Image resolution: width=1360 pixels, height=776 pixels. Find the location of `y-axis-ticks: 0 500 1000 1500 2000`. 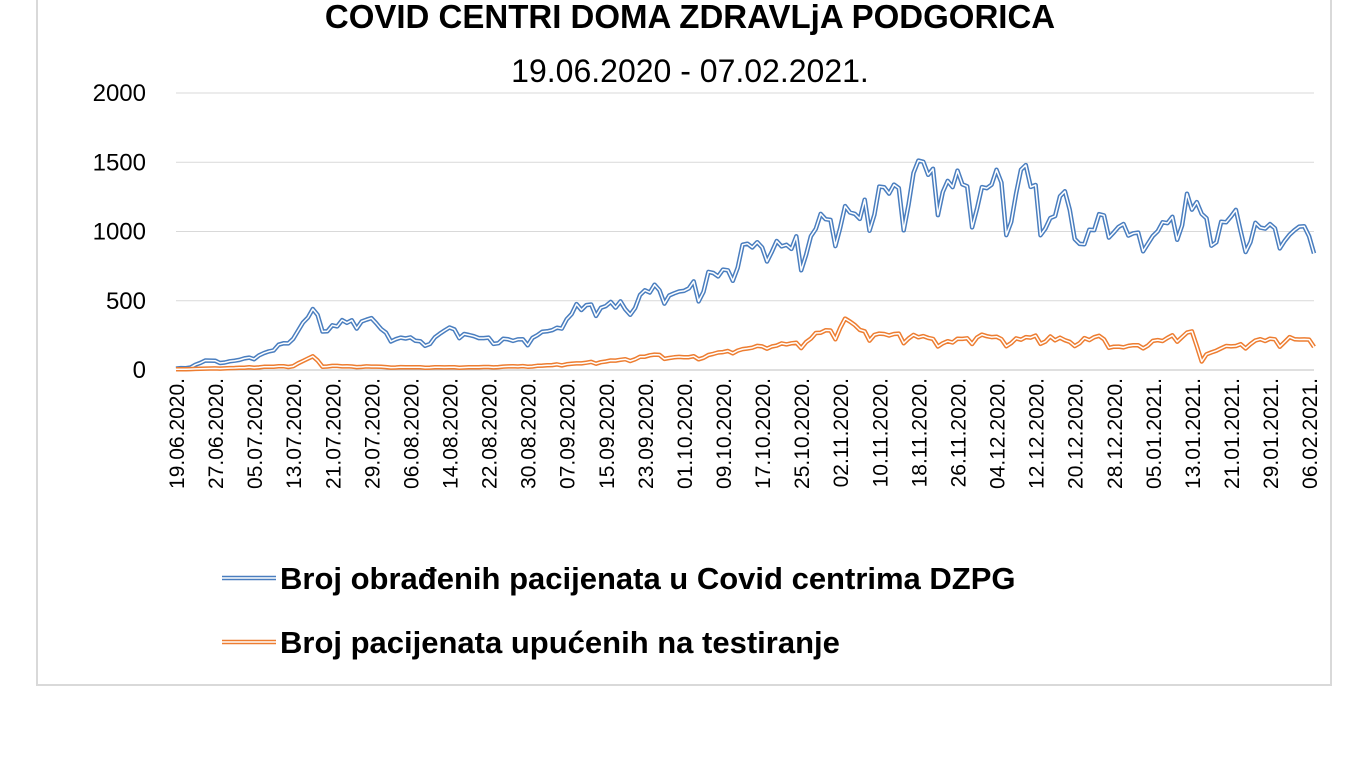

y-axis-ticks: 0 500 1000 1500 2000 is located at coordinates (119, 232).